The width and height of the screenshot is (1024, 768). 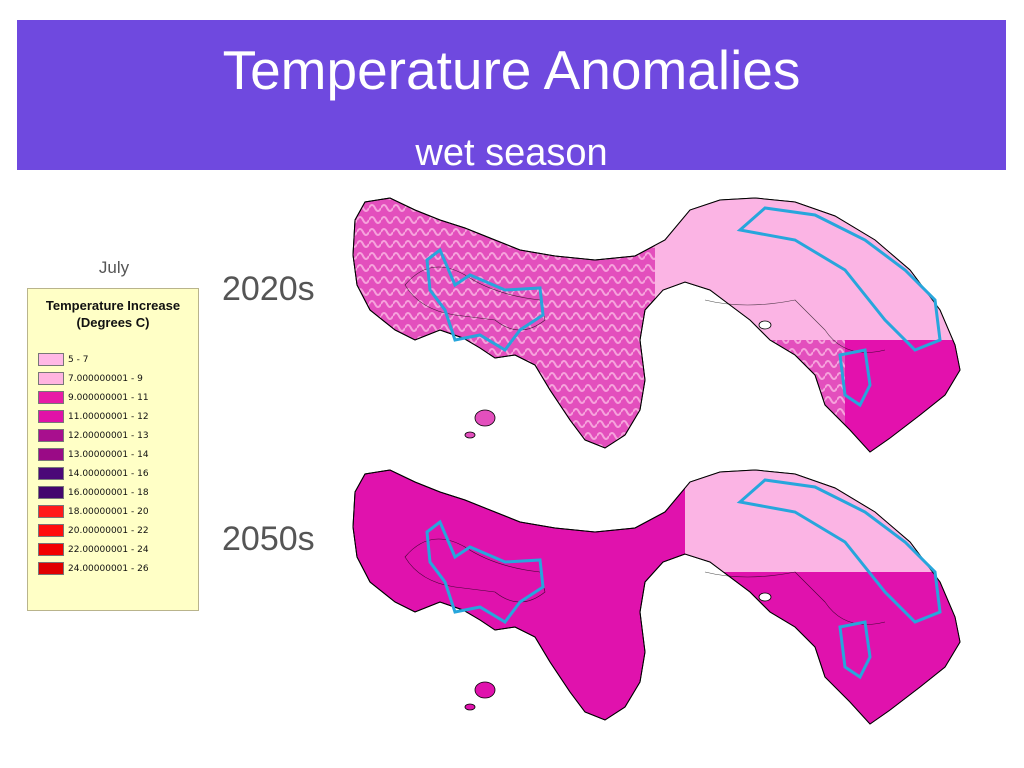 What do you see at coordinates (108, 473) in the screenshot?
I see `legend-item-label: 14.00000001 - 16` at bounding box center [108, 473].